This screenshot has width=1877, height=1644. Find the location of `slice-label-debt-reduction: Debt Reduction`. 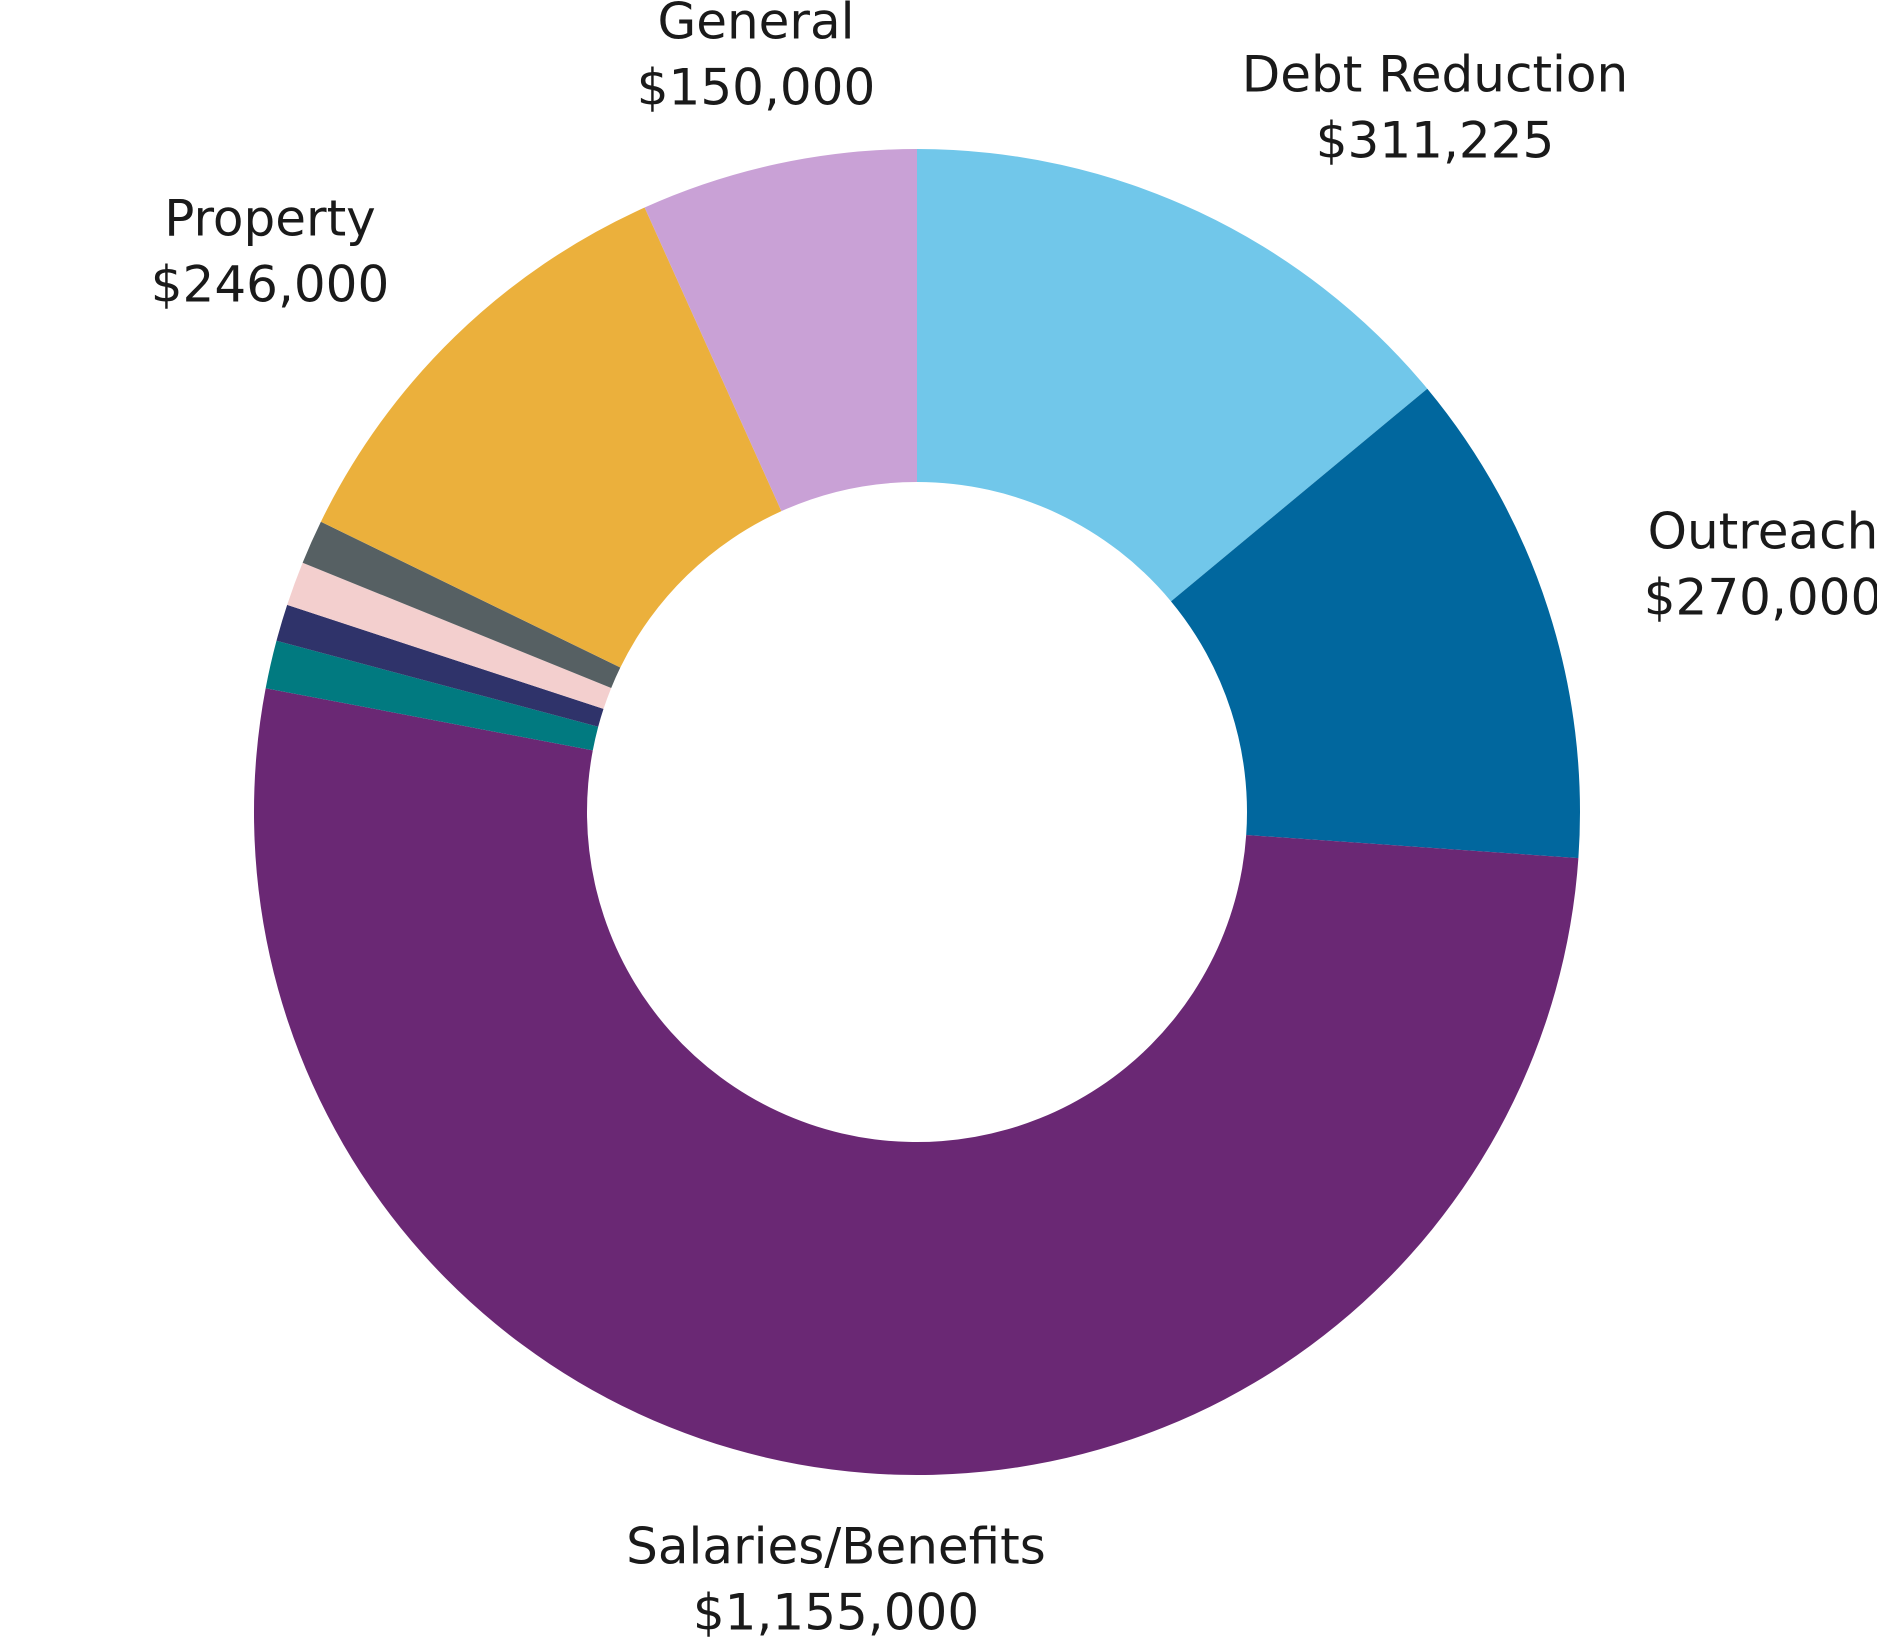

slice-label-debt-reduction: Debt Reduction is located at coordinates (1435, 75).